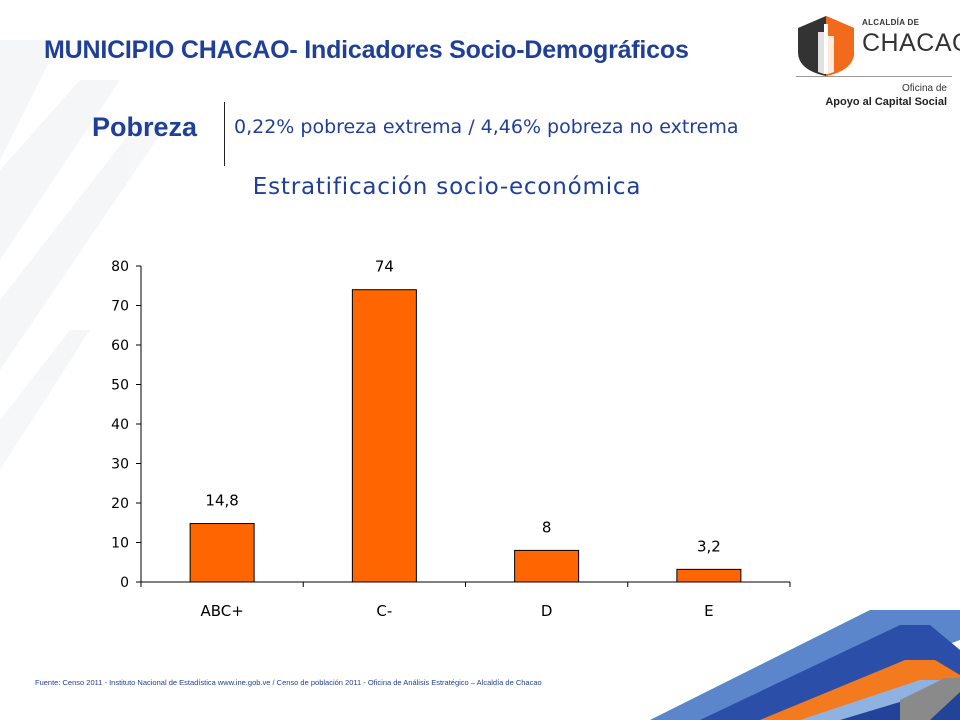  What do you see at coordinates (120, 425) in the screenshot?
I see `y-tick-label: 40` at bounding box center [120, 425].